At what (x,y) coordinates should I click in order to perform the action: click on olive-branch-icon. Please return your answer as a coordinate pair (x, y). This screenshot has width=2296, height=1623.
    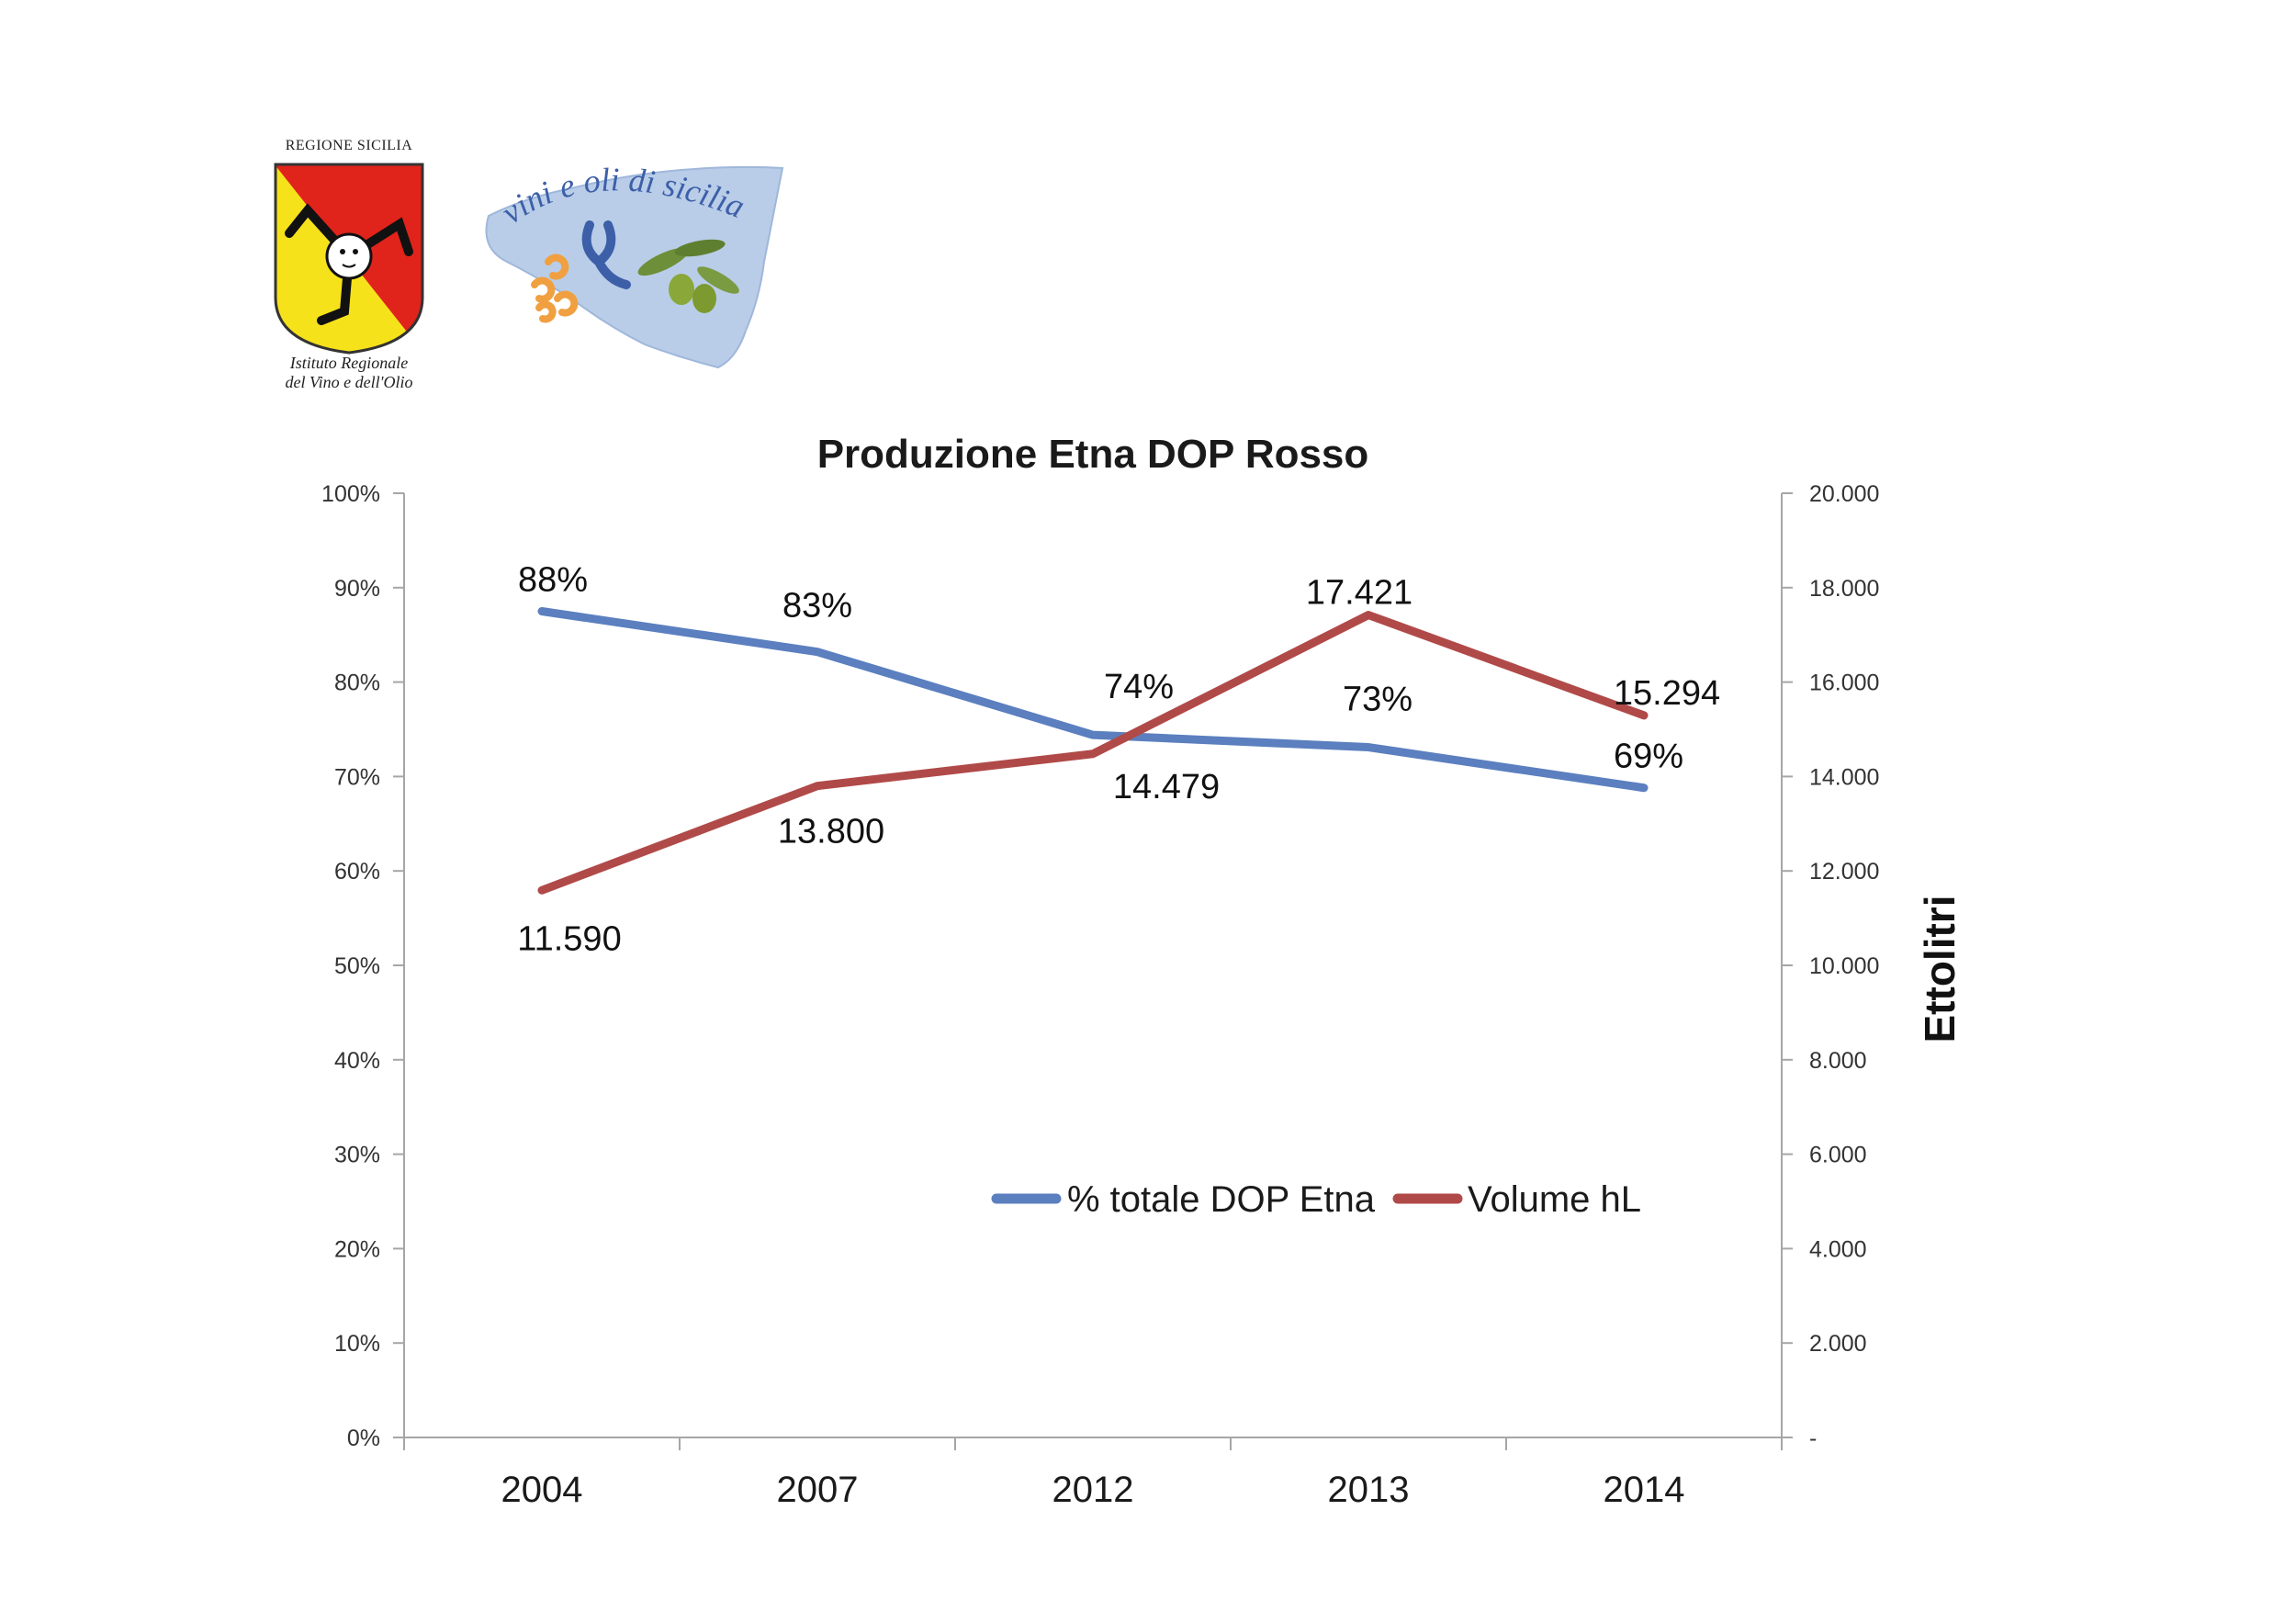
    Looking at the image, I should click on (688, 276).